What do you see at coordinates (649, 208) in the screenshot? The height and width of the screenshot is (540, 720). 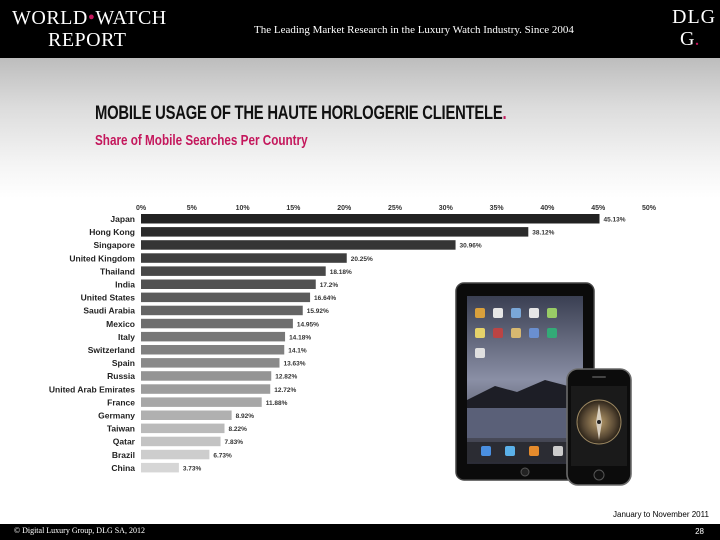 I see `x-tick-label: 50%` at bounding box center [649, 208].